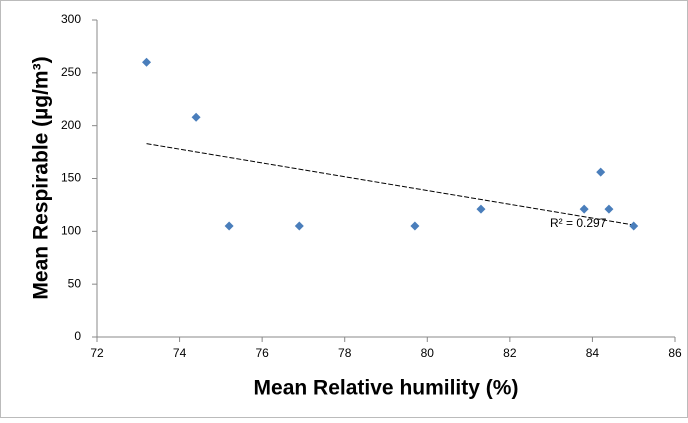 Image resolution: width=688 pixels, height=423 pixels. I want to click on y-tick-label: 300, so click(71, 19).